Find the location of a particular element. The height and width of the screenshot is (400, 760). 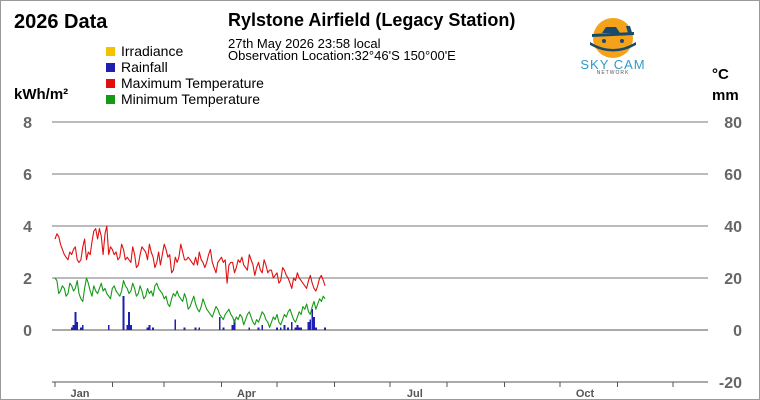

skycam-logo: SKY CAM NETWORK is located at coordinates (613, 44).